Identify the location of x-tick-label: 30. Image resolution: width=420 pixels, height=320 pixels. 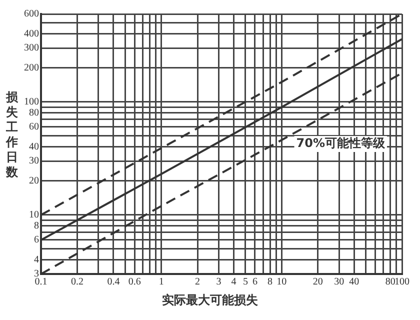
(339, 282).